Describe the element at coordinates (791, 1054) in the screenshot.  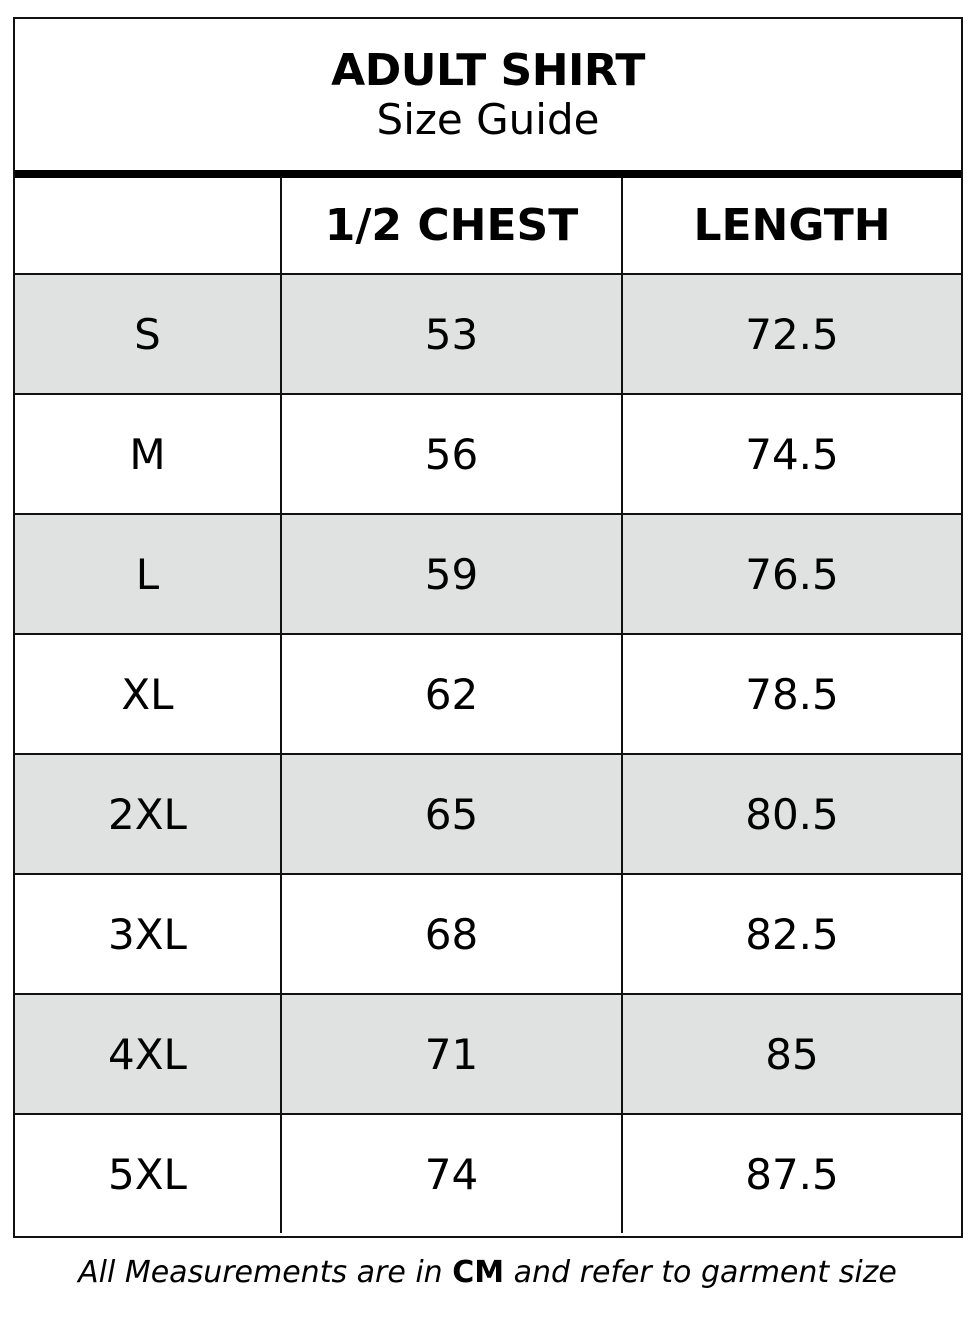
I see `length-cell: 85` at that location.